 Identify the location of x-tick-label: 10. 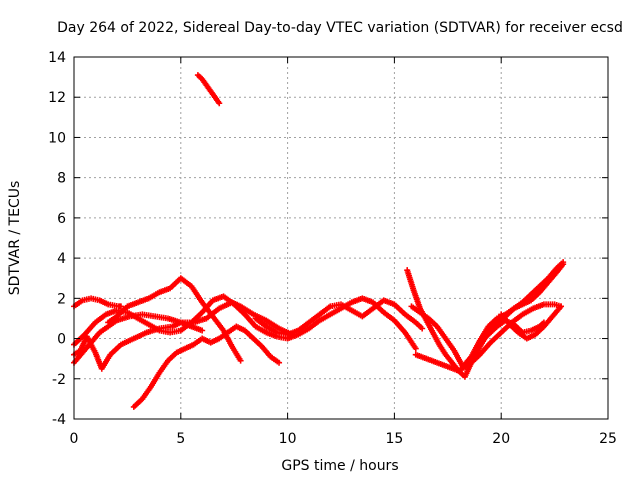
(288, 439).